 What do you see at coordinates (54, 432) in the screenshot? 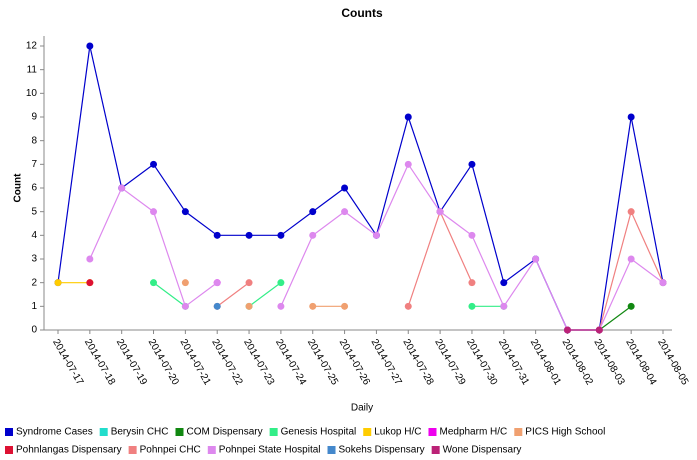
I see `legend-label: Syndrome Cases` at bounding box center [54, 432].